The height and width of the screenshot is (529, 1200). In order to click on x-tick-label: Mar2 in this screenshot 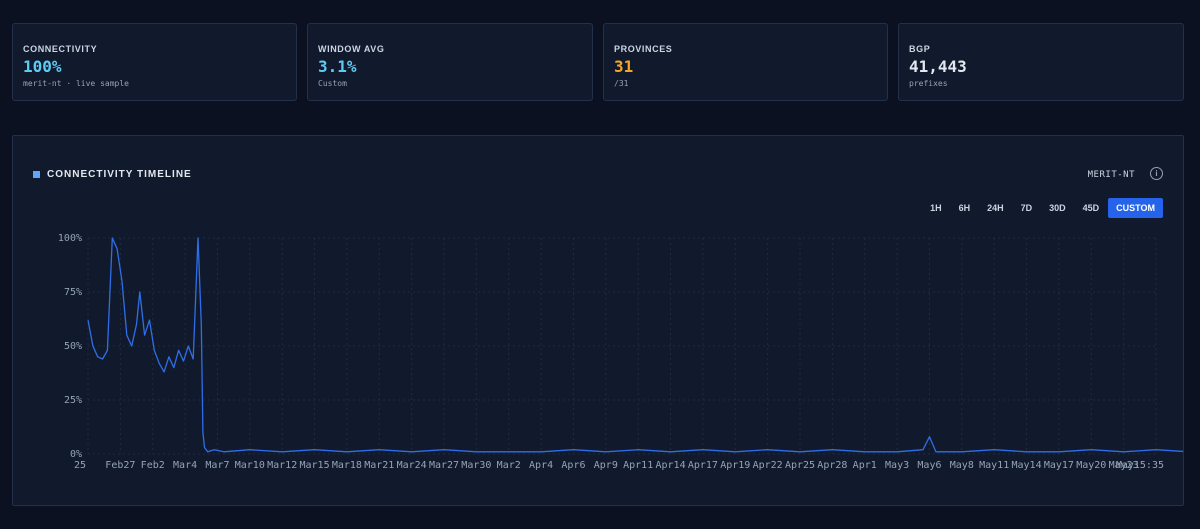, I will do `click(509, 465)`.